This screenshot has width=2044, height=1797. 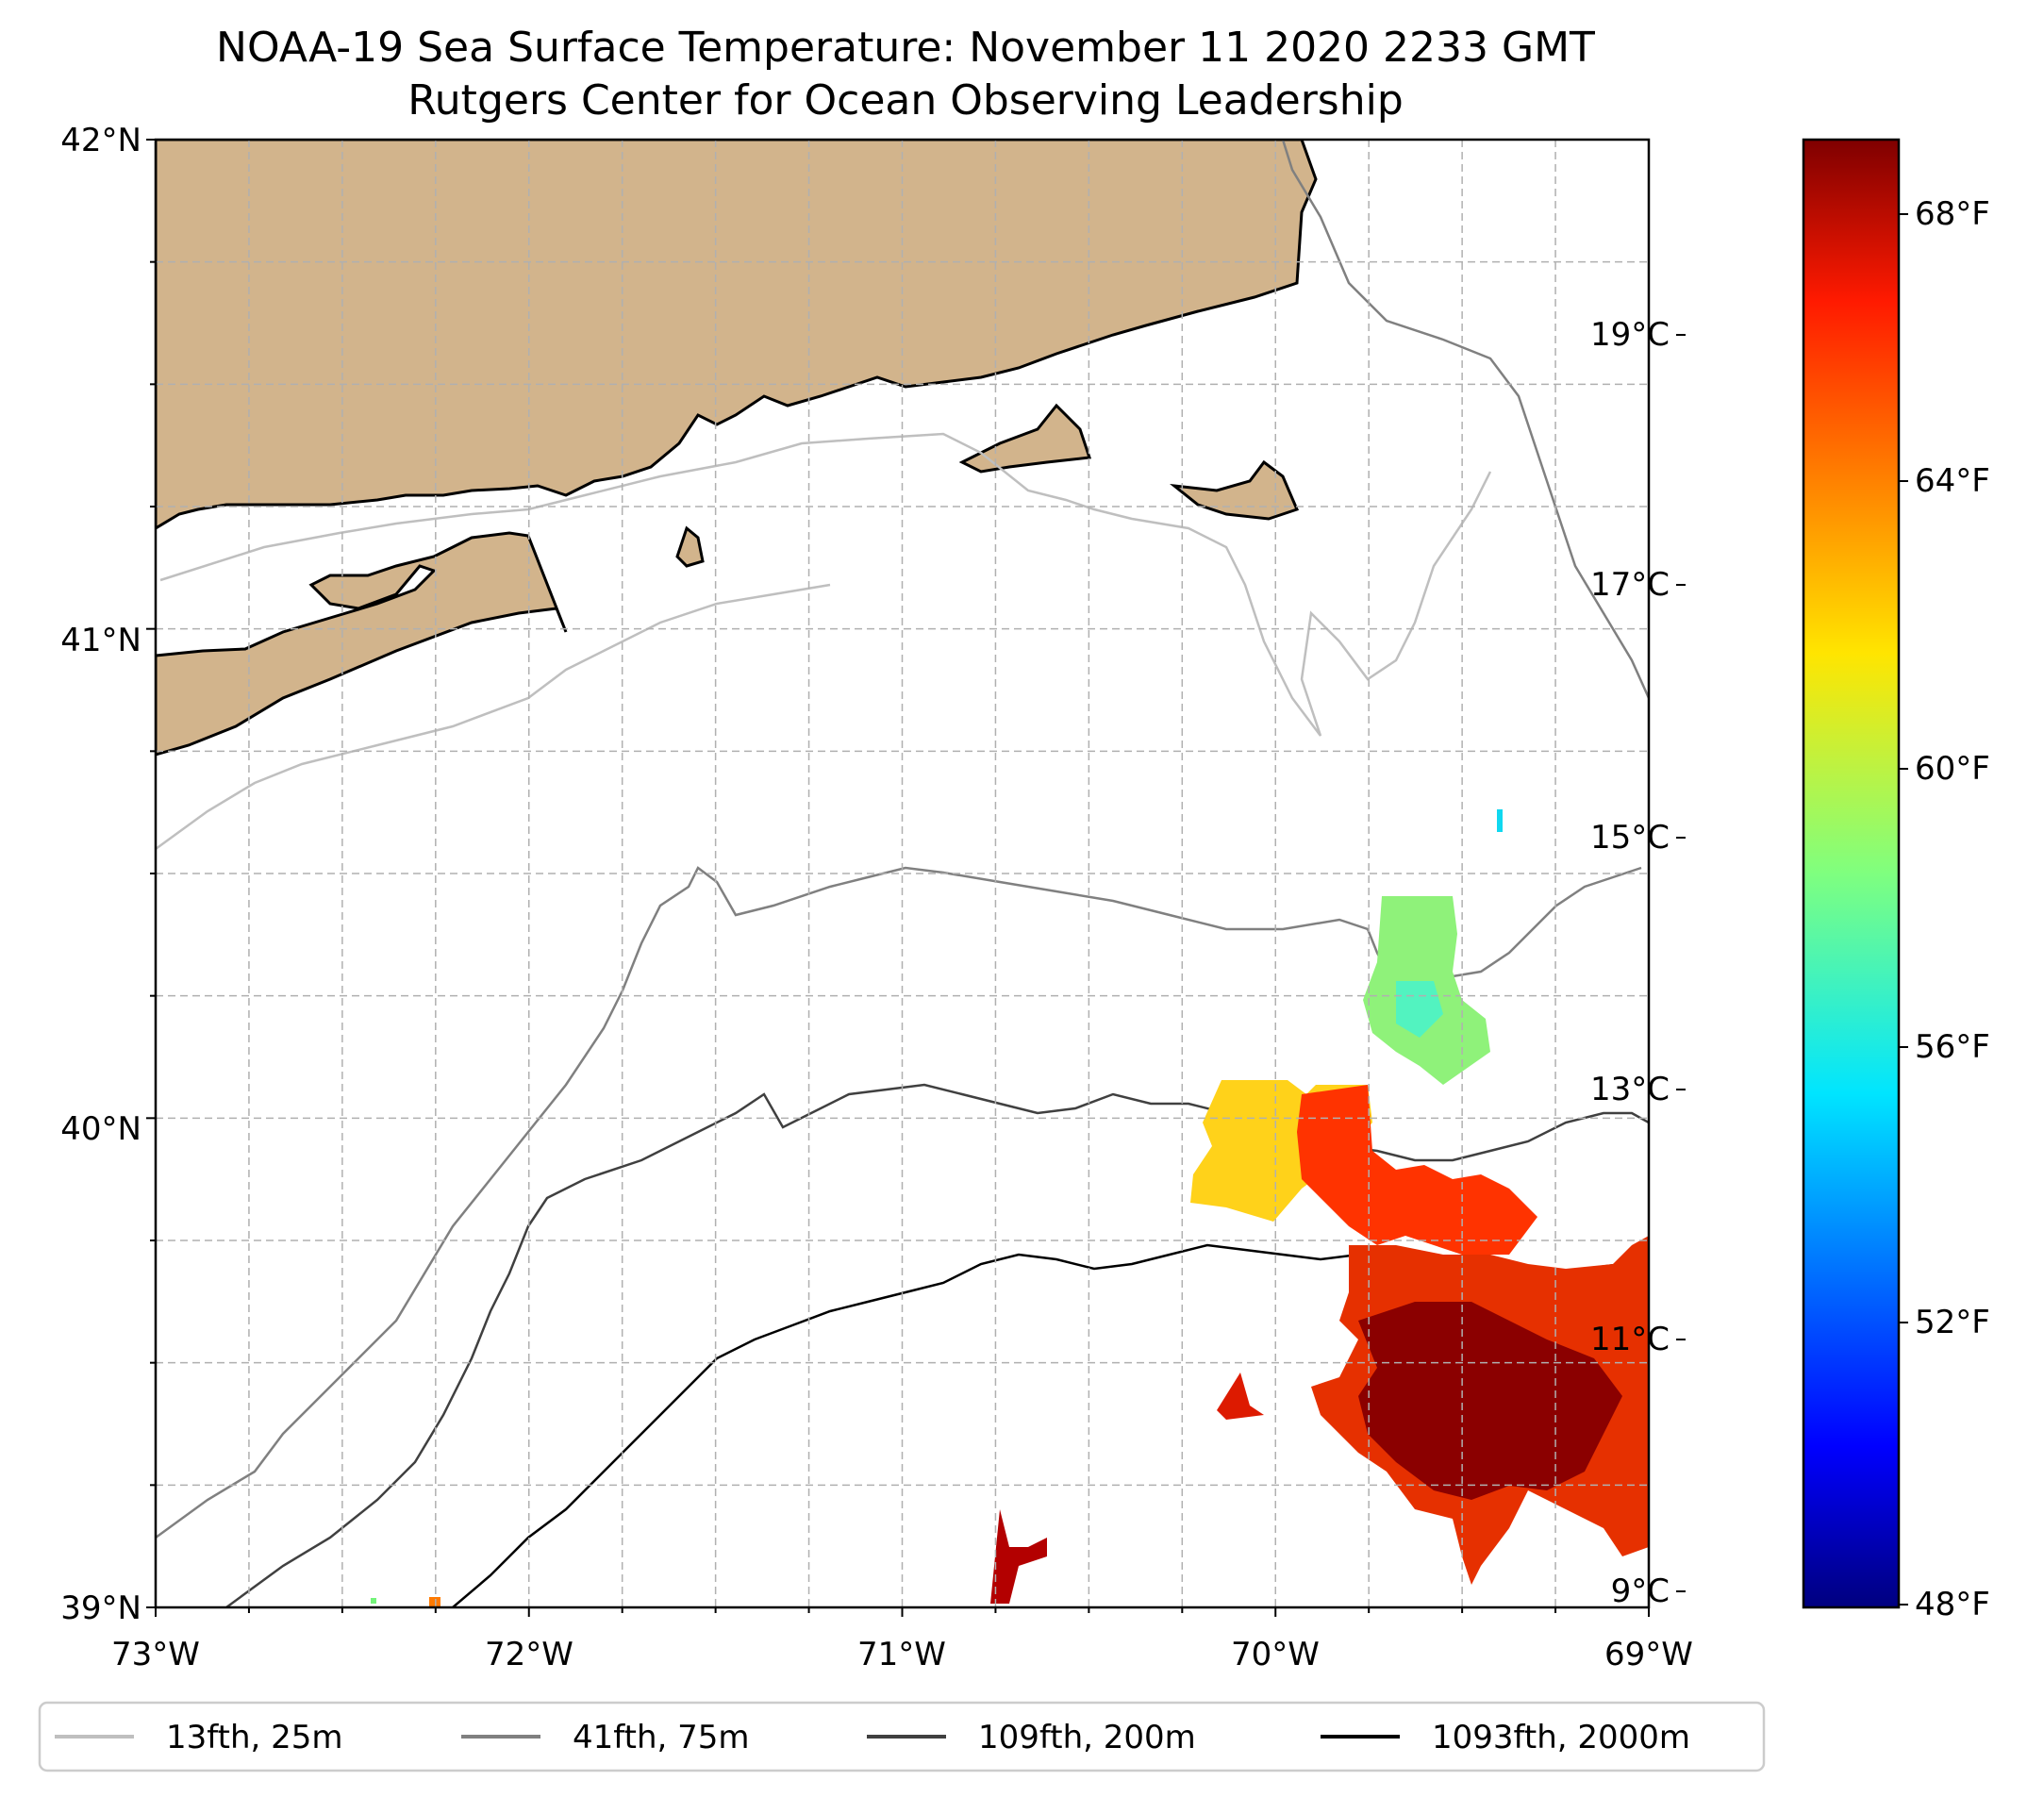 What do you see at coordinates (1087, 1737) in the screenshot?
I see `legend-label-200m: 109fth, 200m` at bounding box center [1087, 1737].